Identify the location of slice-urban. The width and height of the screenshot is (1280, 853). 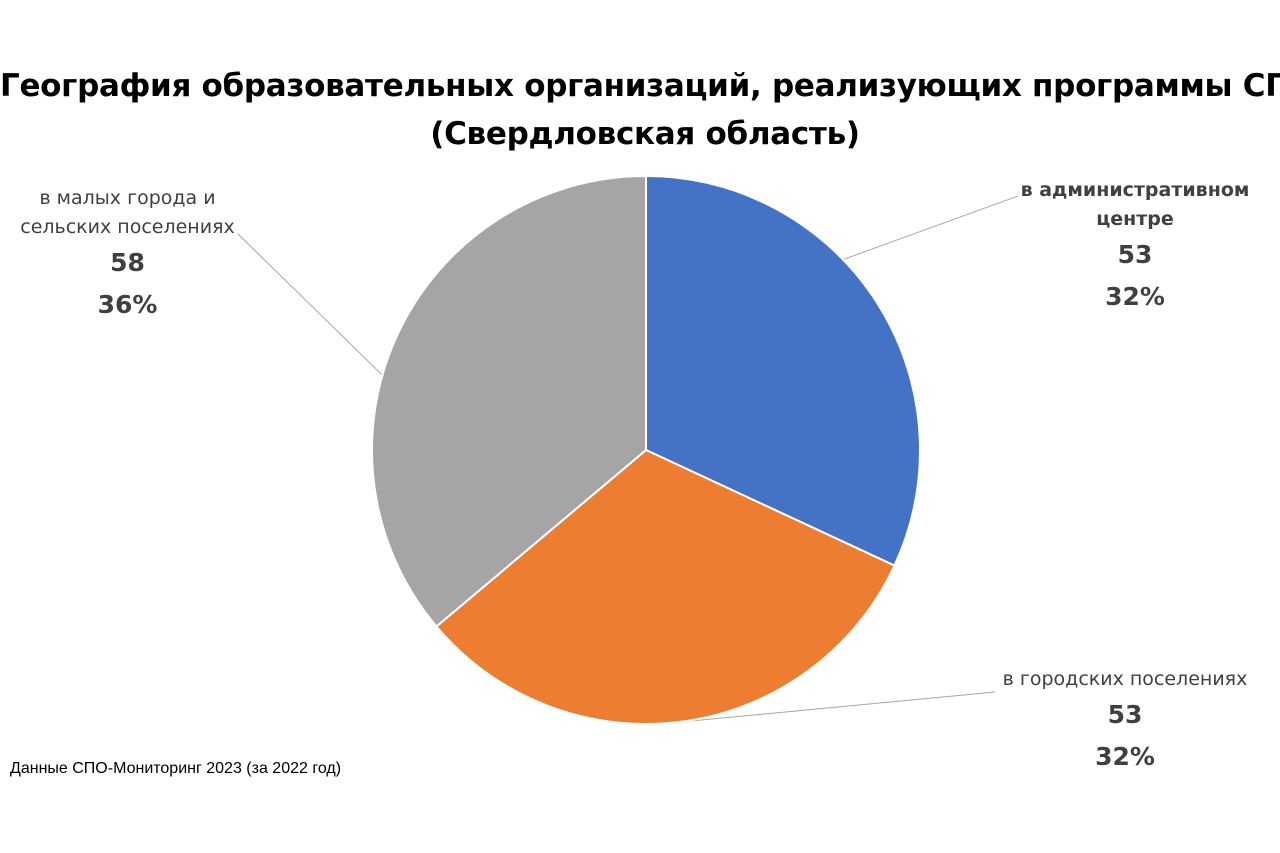
(665, 586).